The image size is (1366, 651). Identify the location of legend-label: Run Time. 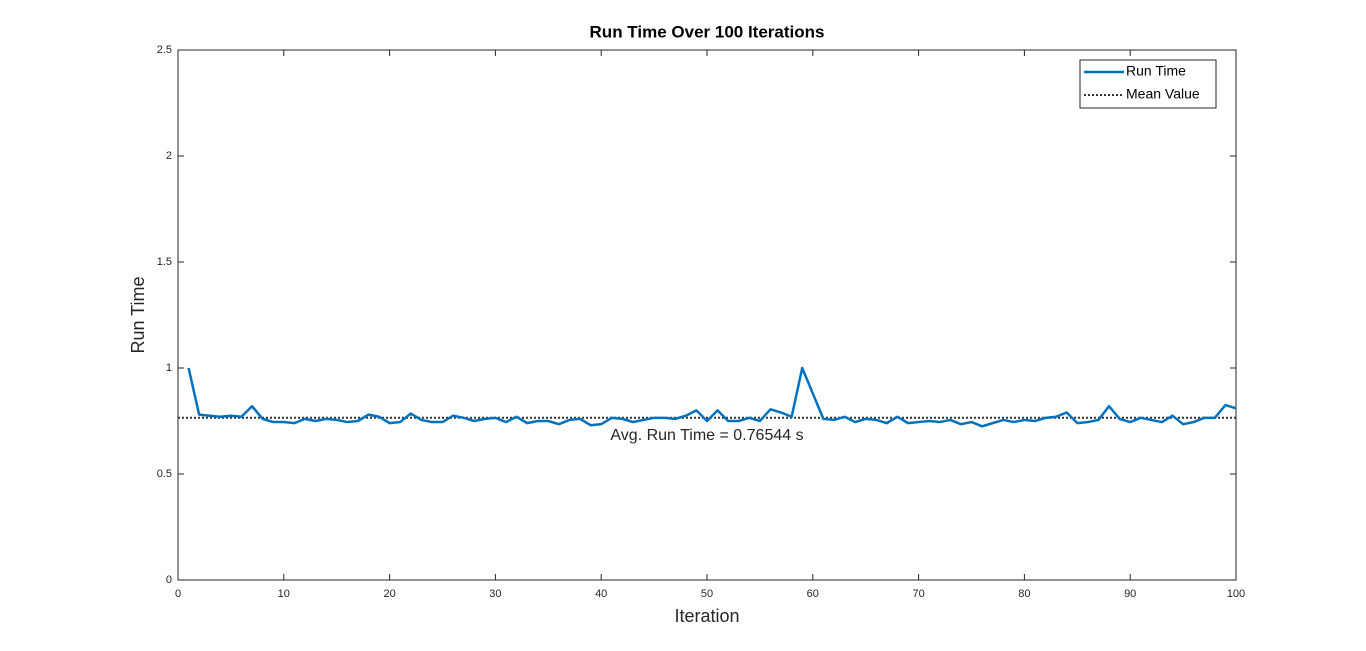
(1156, 71).